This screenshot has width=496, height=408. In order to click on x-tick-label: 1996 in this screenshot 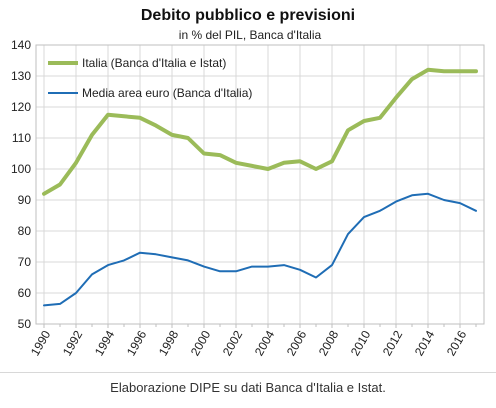, I will do `click(137, 343)`.